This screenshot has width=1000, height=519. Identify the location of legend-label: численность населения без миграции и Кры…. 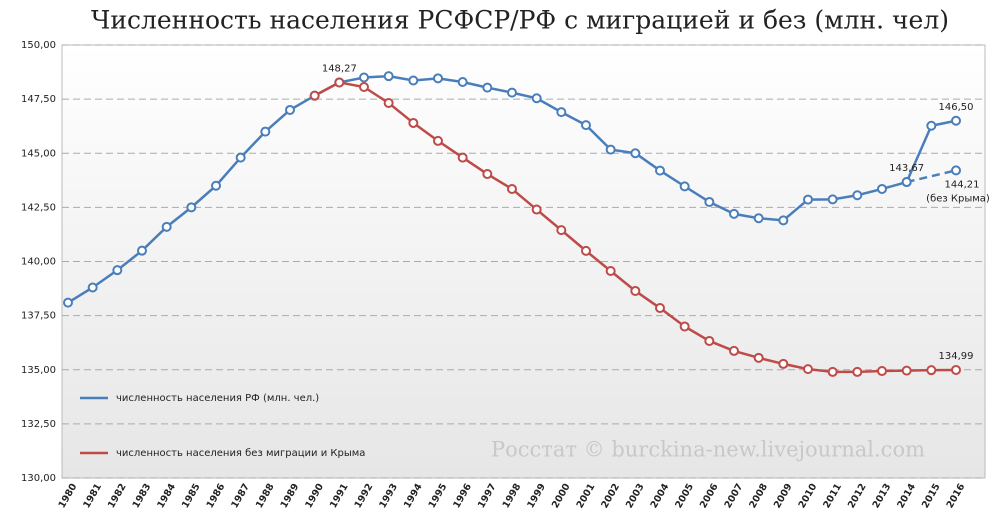
(240, 453).